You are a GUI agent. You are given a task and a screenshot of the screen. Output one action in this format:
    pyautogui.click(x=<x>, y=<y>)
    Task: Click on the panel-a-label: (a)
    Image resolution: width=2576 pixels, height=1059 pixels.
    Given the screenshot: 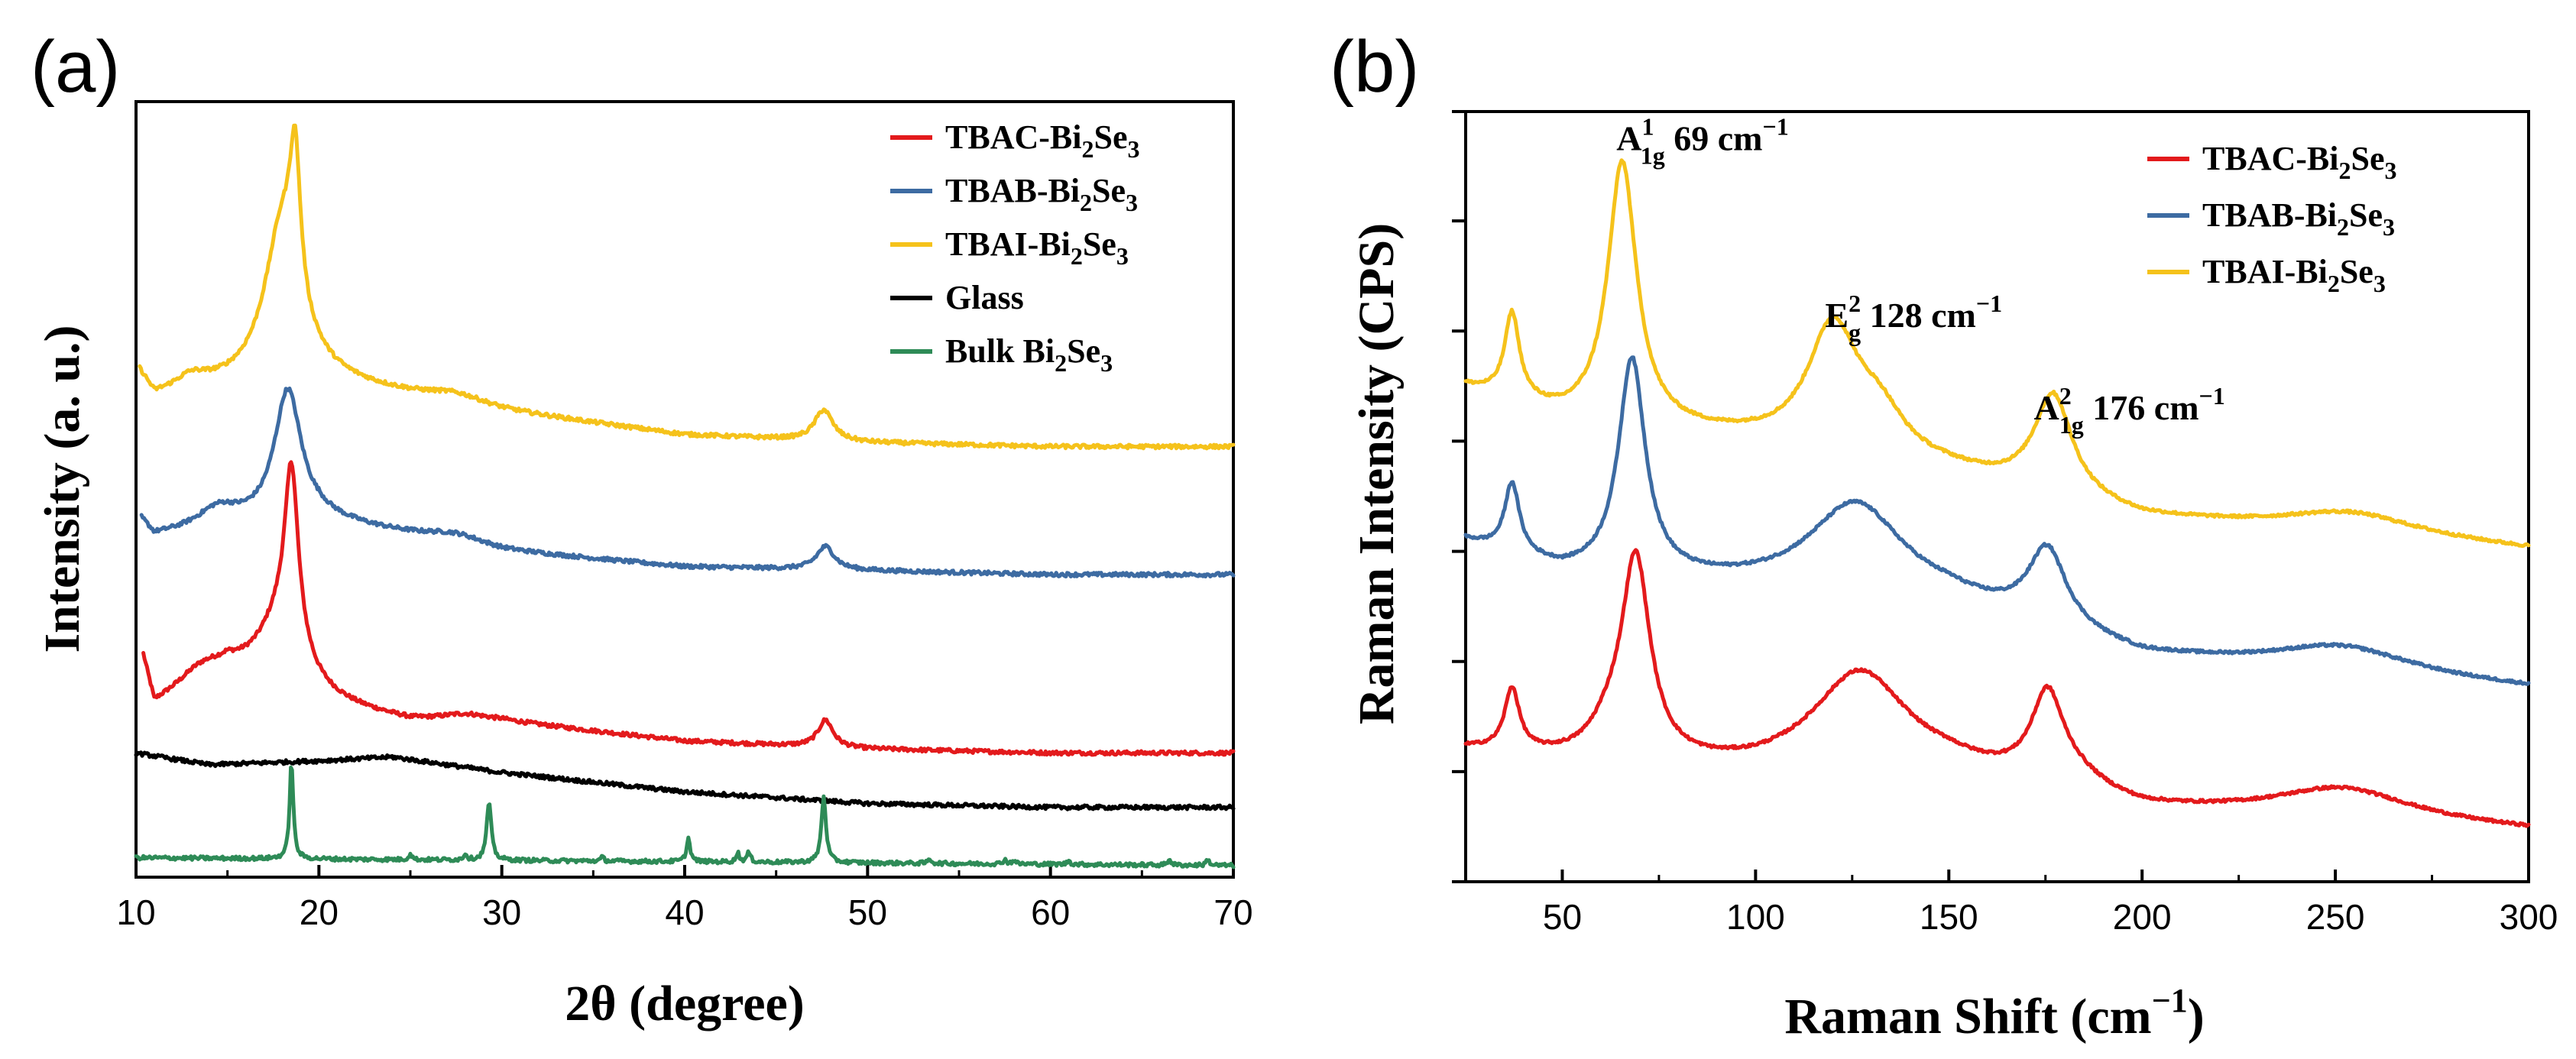 What is the action you would take?
    pyautogui.click(x=75, y=67)
    